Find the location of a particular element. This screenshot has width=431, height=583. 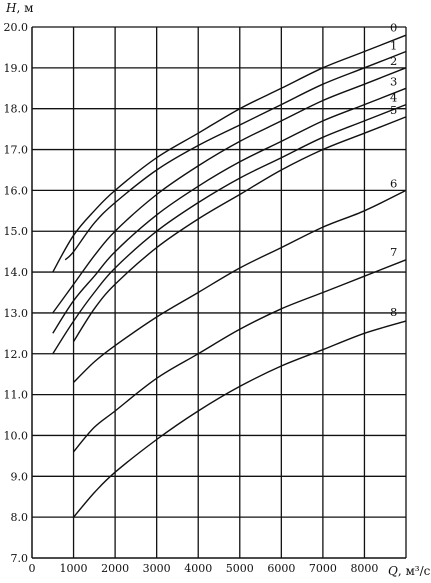

y-tick-label: 9.0 is located at coordinates (20, 476).